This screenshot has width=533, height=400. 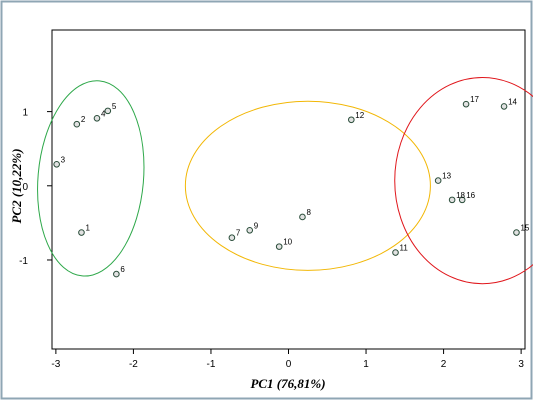 I want to click on point-label-13: 13, so click(x=446, y=176).